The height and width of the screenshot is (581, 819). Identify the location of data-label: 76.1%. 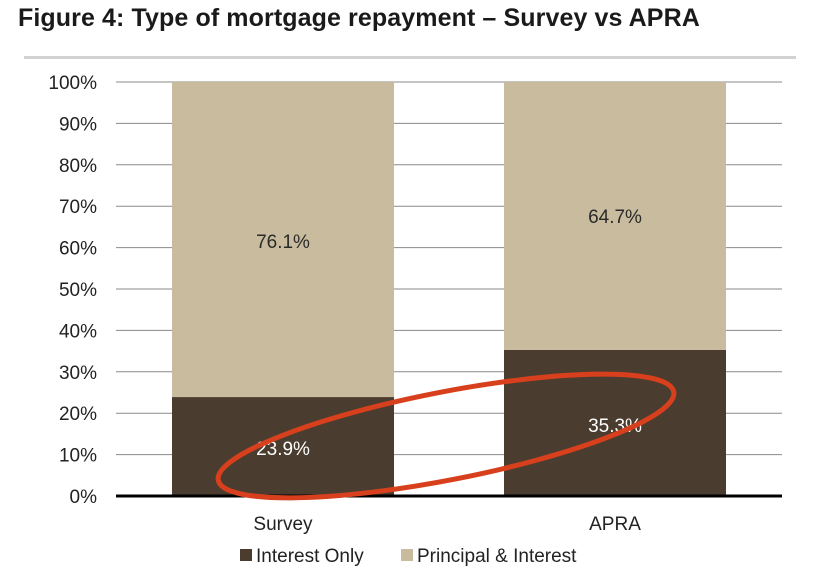
(283, 242).